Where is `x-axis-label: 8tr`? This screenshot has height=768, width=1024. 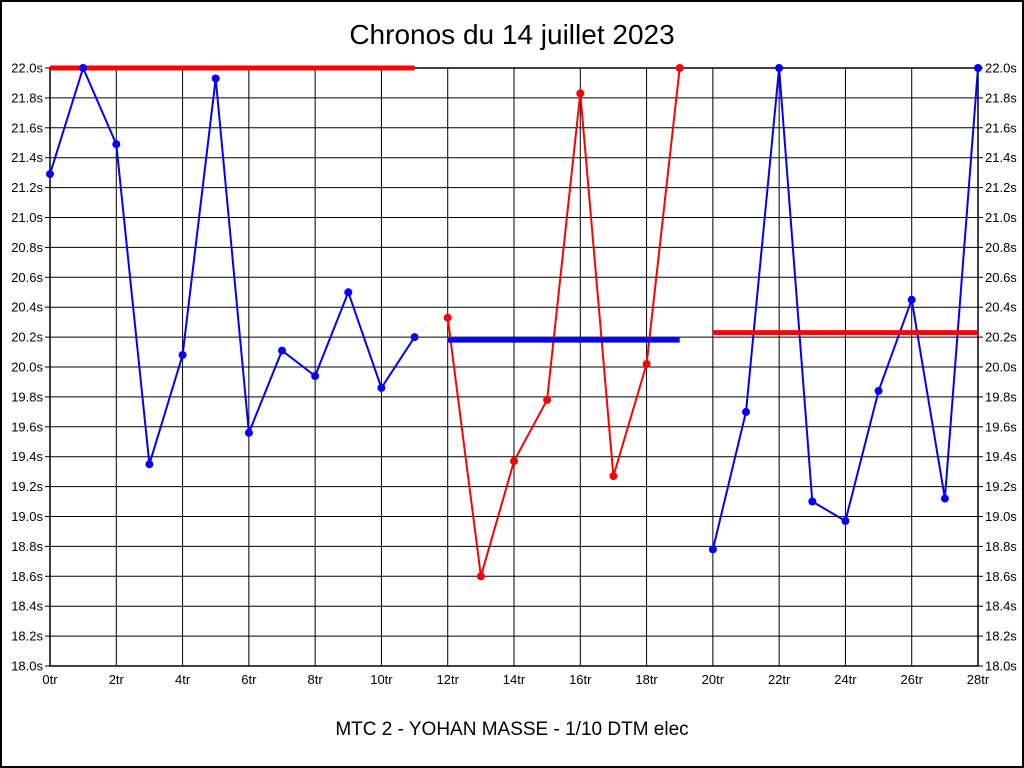
x-axis-label: 8tr is located at coordinates (316, 679).